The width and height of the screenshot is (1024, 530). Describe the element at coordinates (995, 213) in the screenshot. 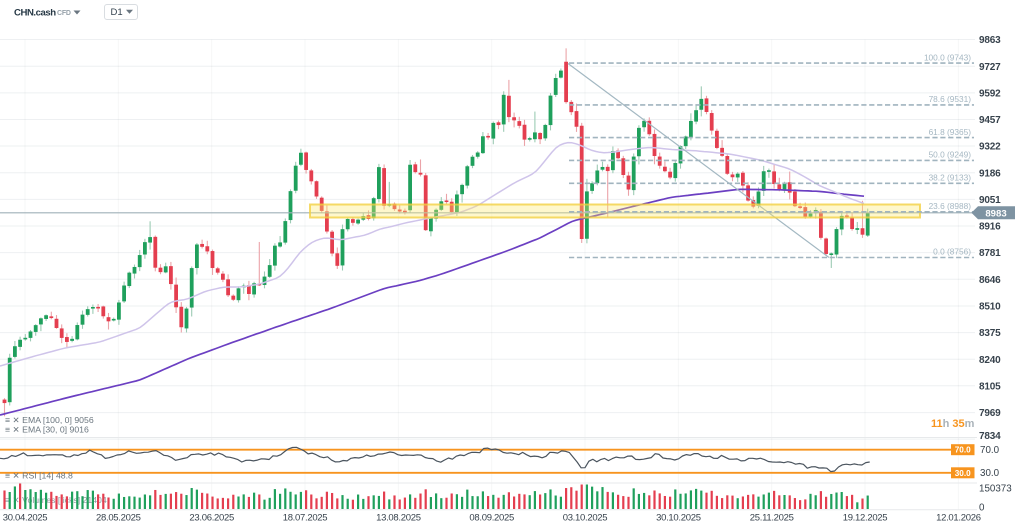

I see `svg-text: 8983` at that location.